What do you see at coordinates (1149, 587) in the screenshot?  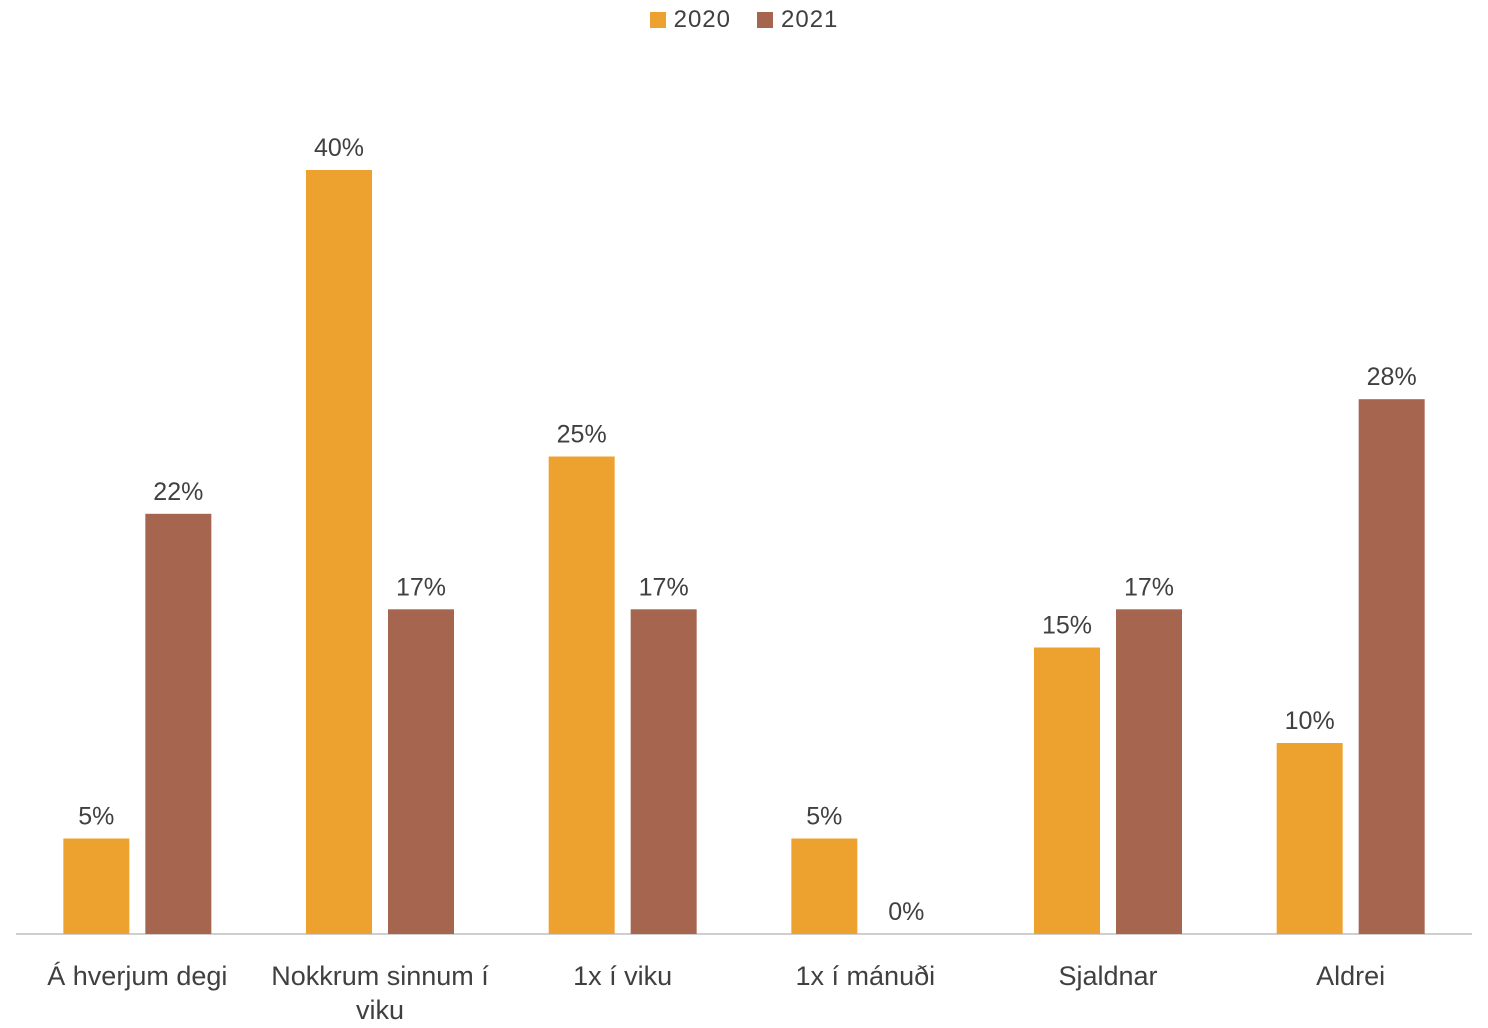 I see `data-label-2021-4: 17%` at bounding box center [1149, 587].